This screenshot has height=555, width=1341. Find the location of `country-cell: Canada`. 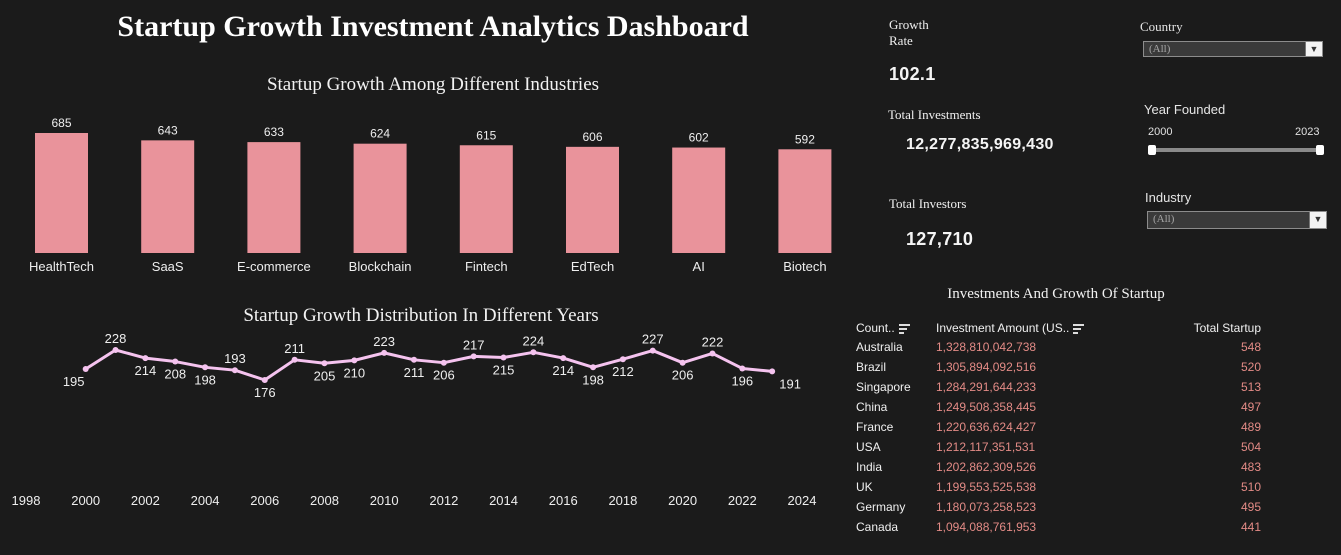

country-cell: Canada is located at coordinates (877, 527).